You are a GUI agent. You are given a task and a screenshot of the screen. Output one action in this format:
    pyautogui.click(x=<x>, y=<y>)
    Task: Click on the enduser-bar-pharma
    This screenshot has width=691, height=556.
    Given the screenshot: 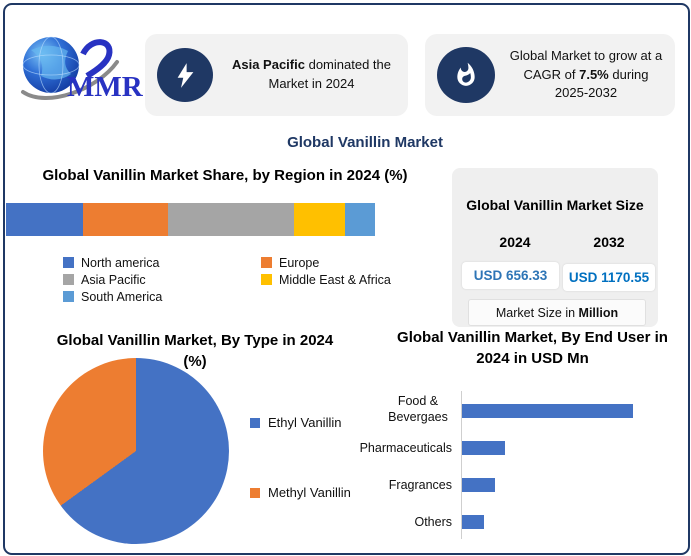 What is the action you would take?
    pyautogui.click(x=483, y=448)
    